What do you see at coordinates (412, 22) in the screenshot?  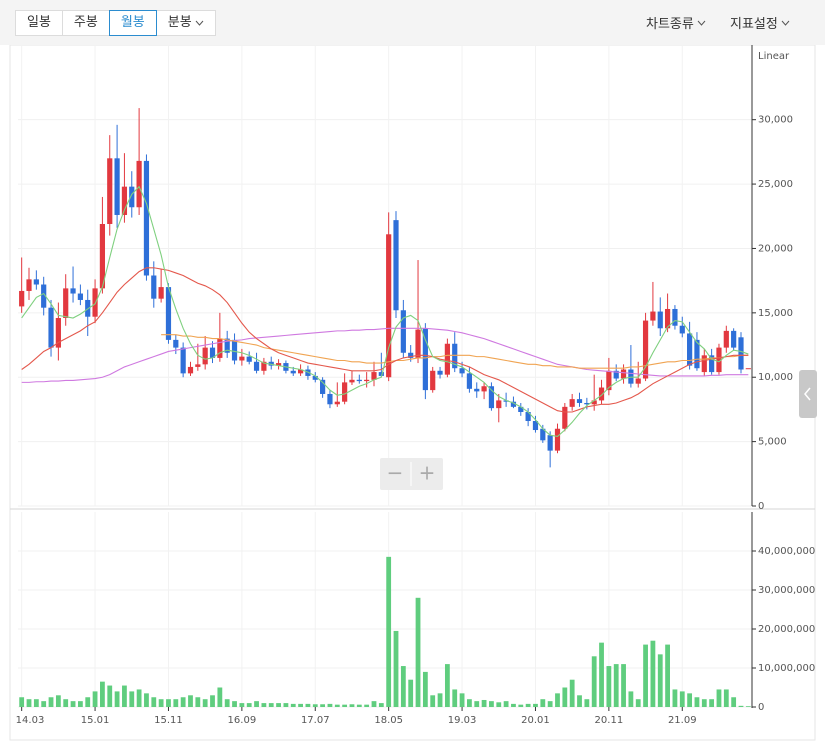 I see `toolbar: 일봉 주봉 월봉 분봉 차트종류 지표설정` at bounding box center [412, 22].